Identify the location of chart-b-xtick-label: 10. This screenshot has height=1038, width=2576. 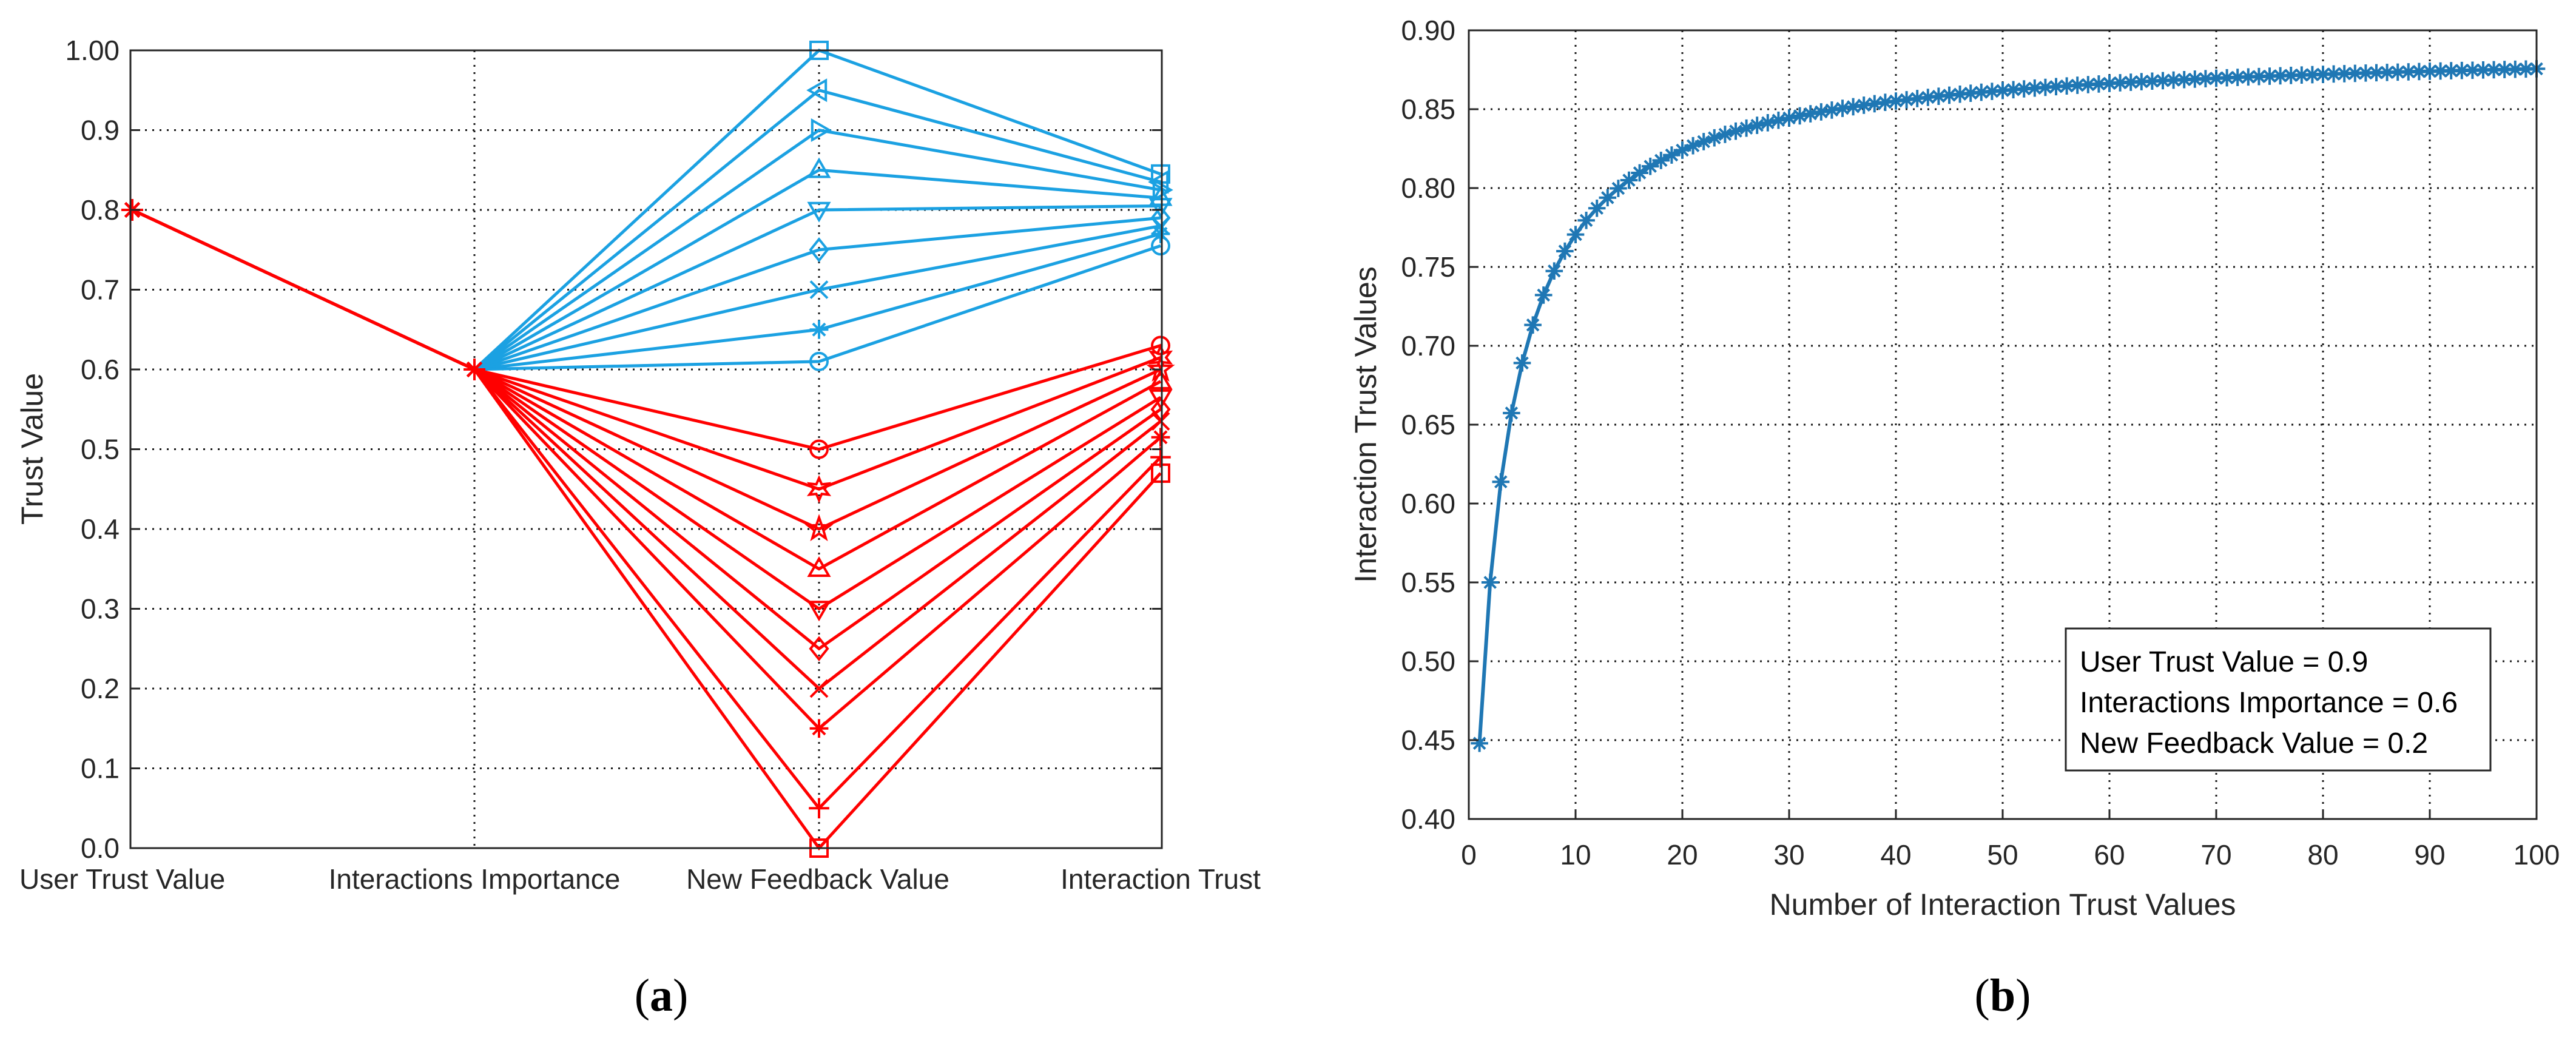
(1576, 855).